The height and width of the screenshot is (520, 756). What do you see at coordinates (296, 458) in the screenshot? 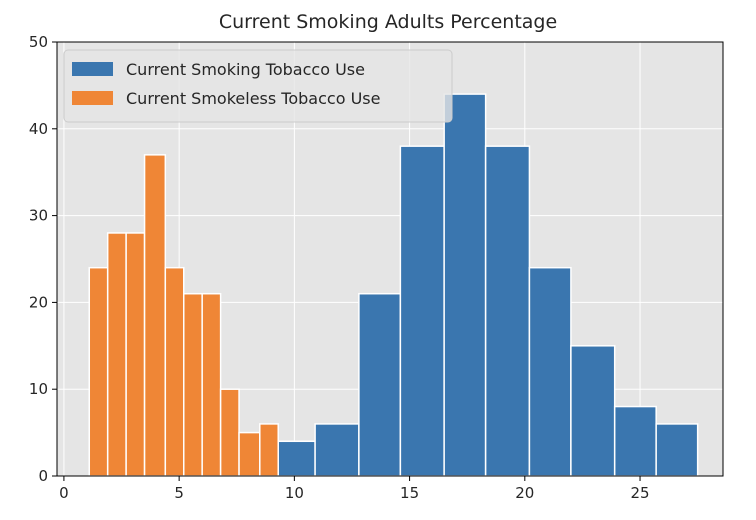
I see `bar-series0-bin0` at bounding box center [296, 458].